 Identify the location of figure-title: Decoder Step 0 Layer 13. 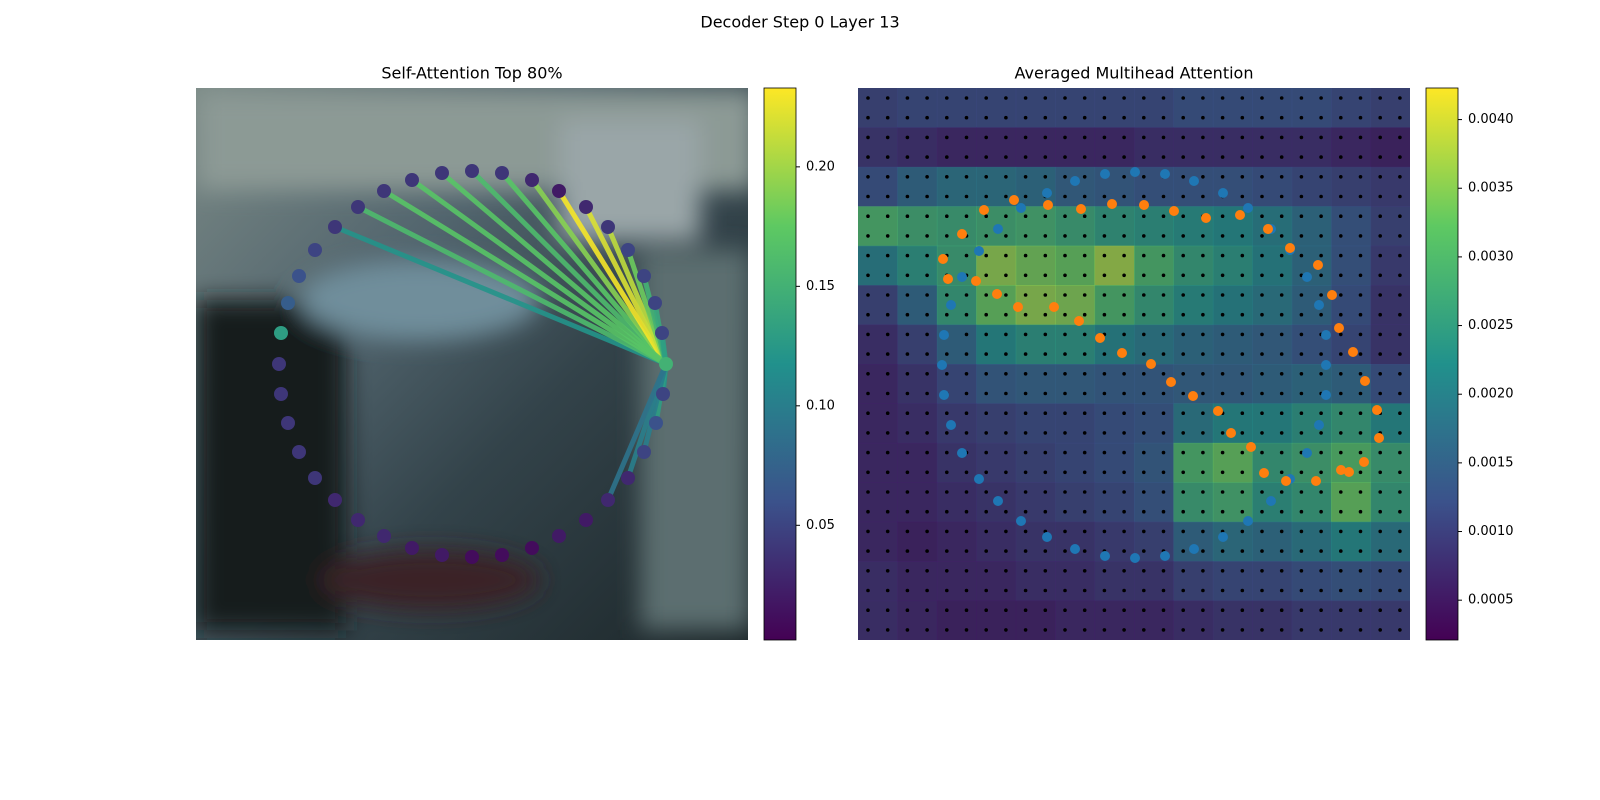
(799, 22).